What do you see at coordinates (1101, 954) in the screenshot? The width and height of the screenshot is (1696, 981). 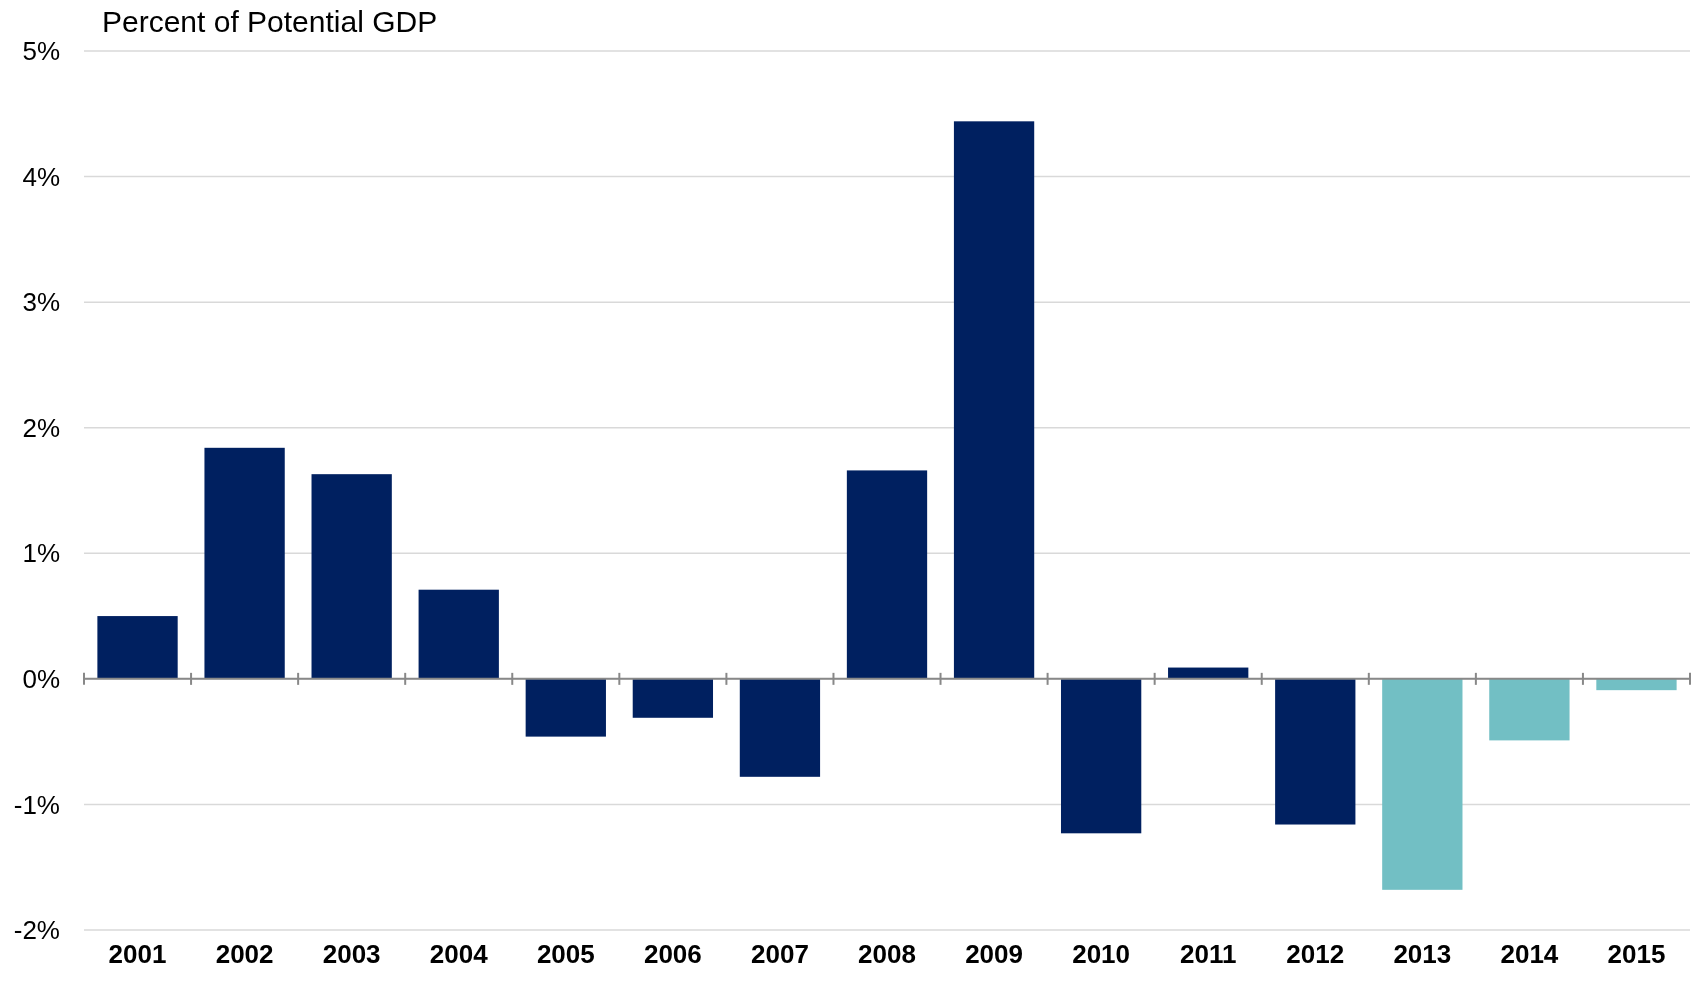 I see `x-tick-label: 2010` at bounding box center [1101, 954].